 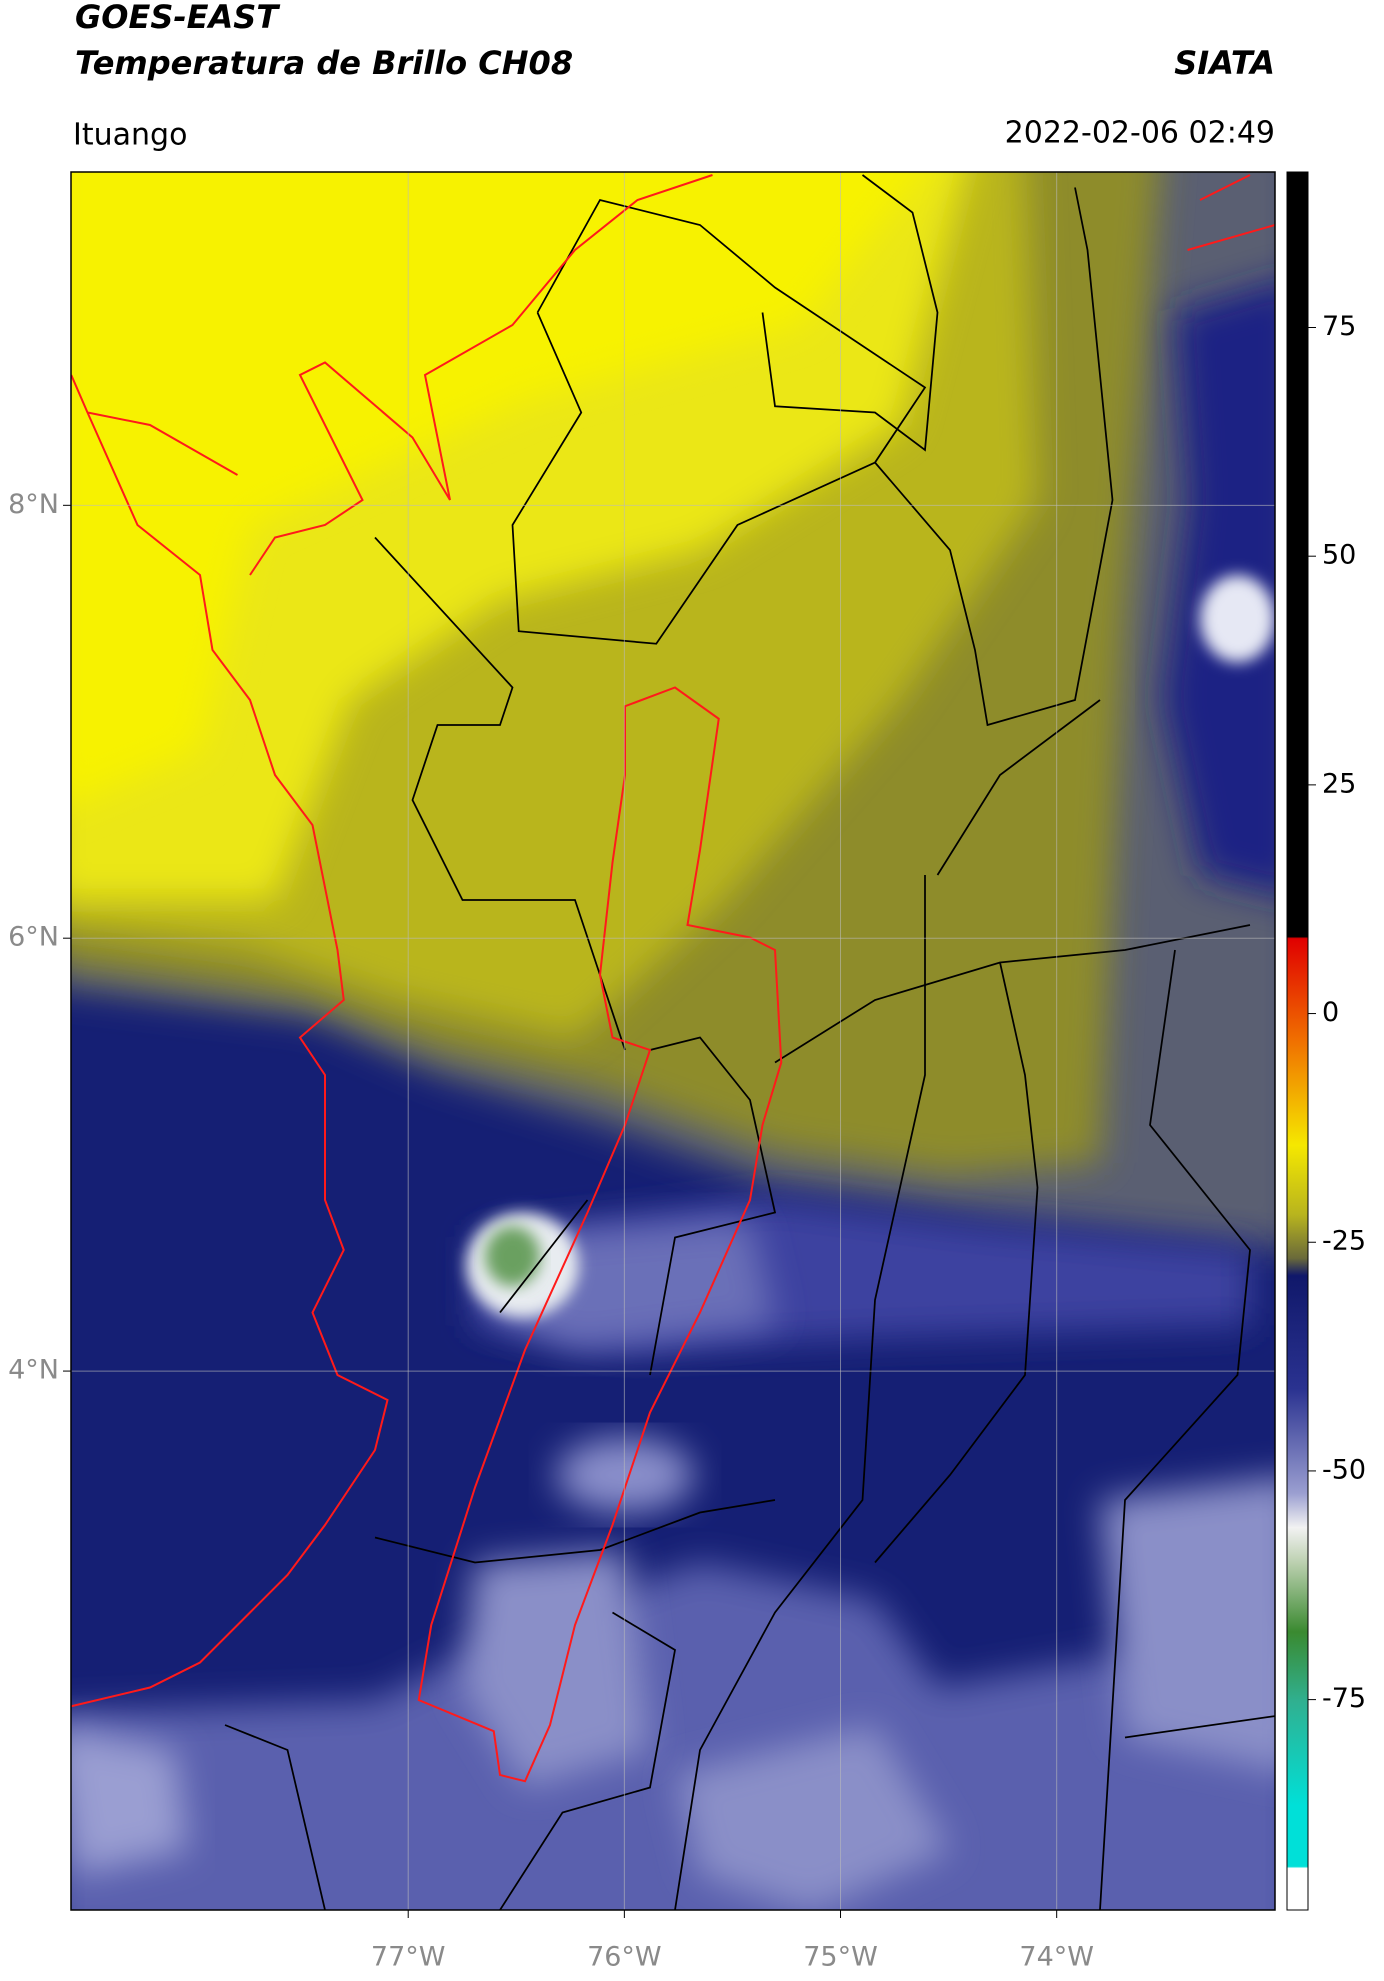 I want to click on x-tick-label: 75°W, so click(x=840, y=1957).